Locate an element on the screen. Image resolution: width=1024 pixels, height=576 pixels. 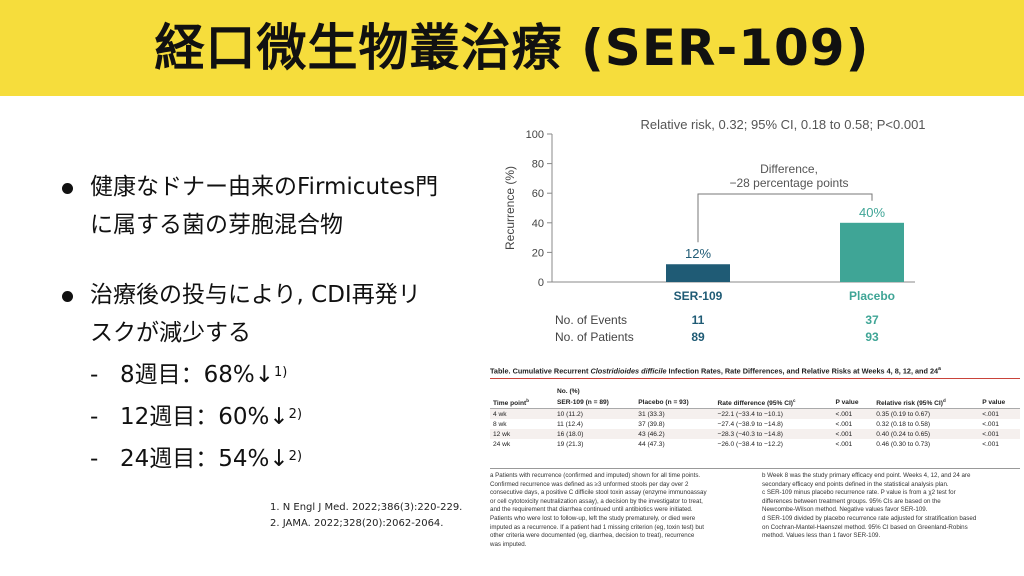
y-axis-label: Recurrence (%) is located at coordinates (510, 208).